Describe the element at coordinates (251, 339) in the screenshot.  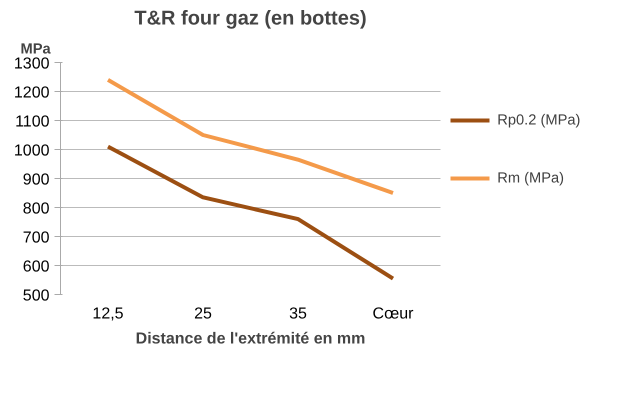
I see `x-axis-title: Distance de l'extrémité en mm` at that location.